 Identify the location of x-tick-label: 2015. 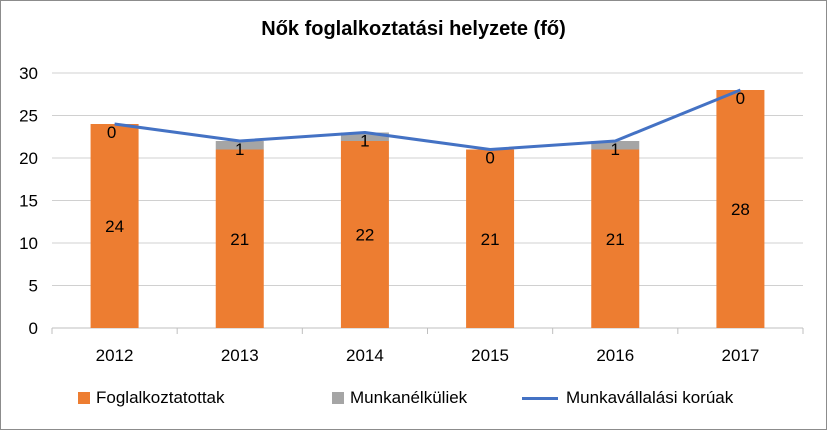
(490, 355).